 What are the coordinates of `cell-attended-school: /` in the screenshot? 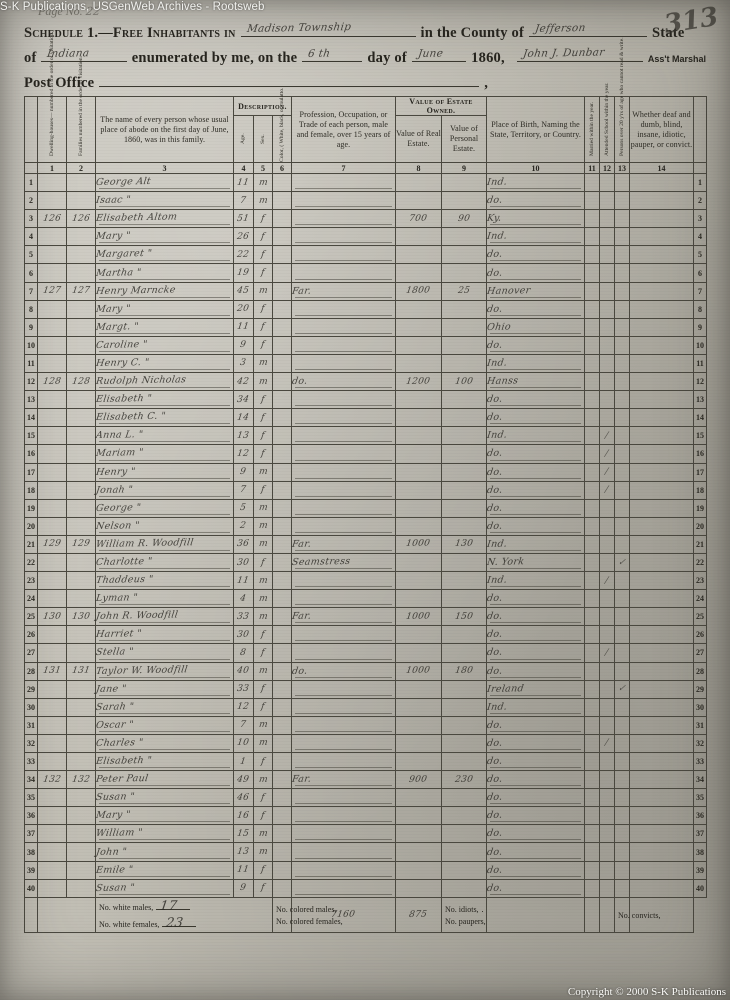 It's located at (607, 581).